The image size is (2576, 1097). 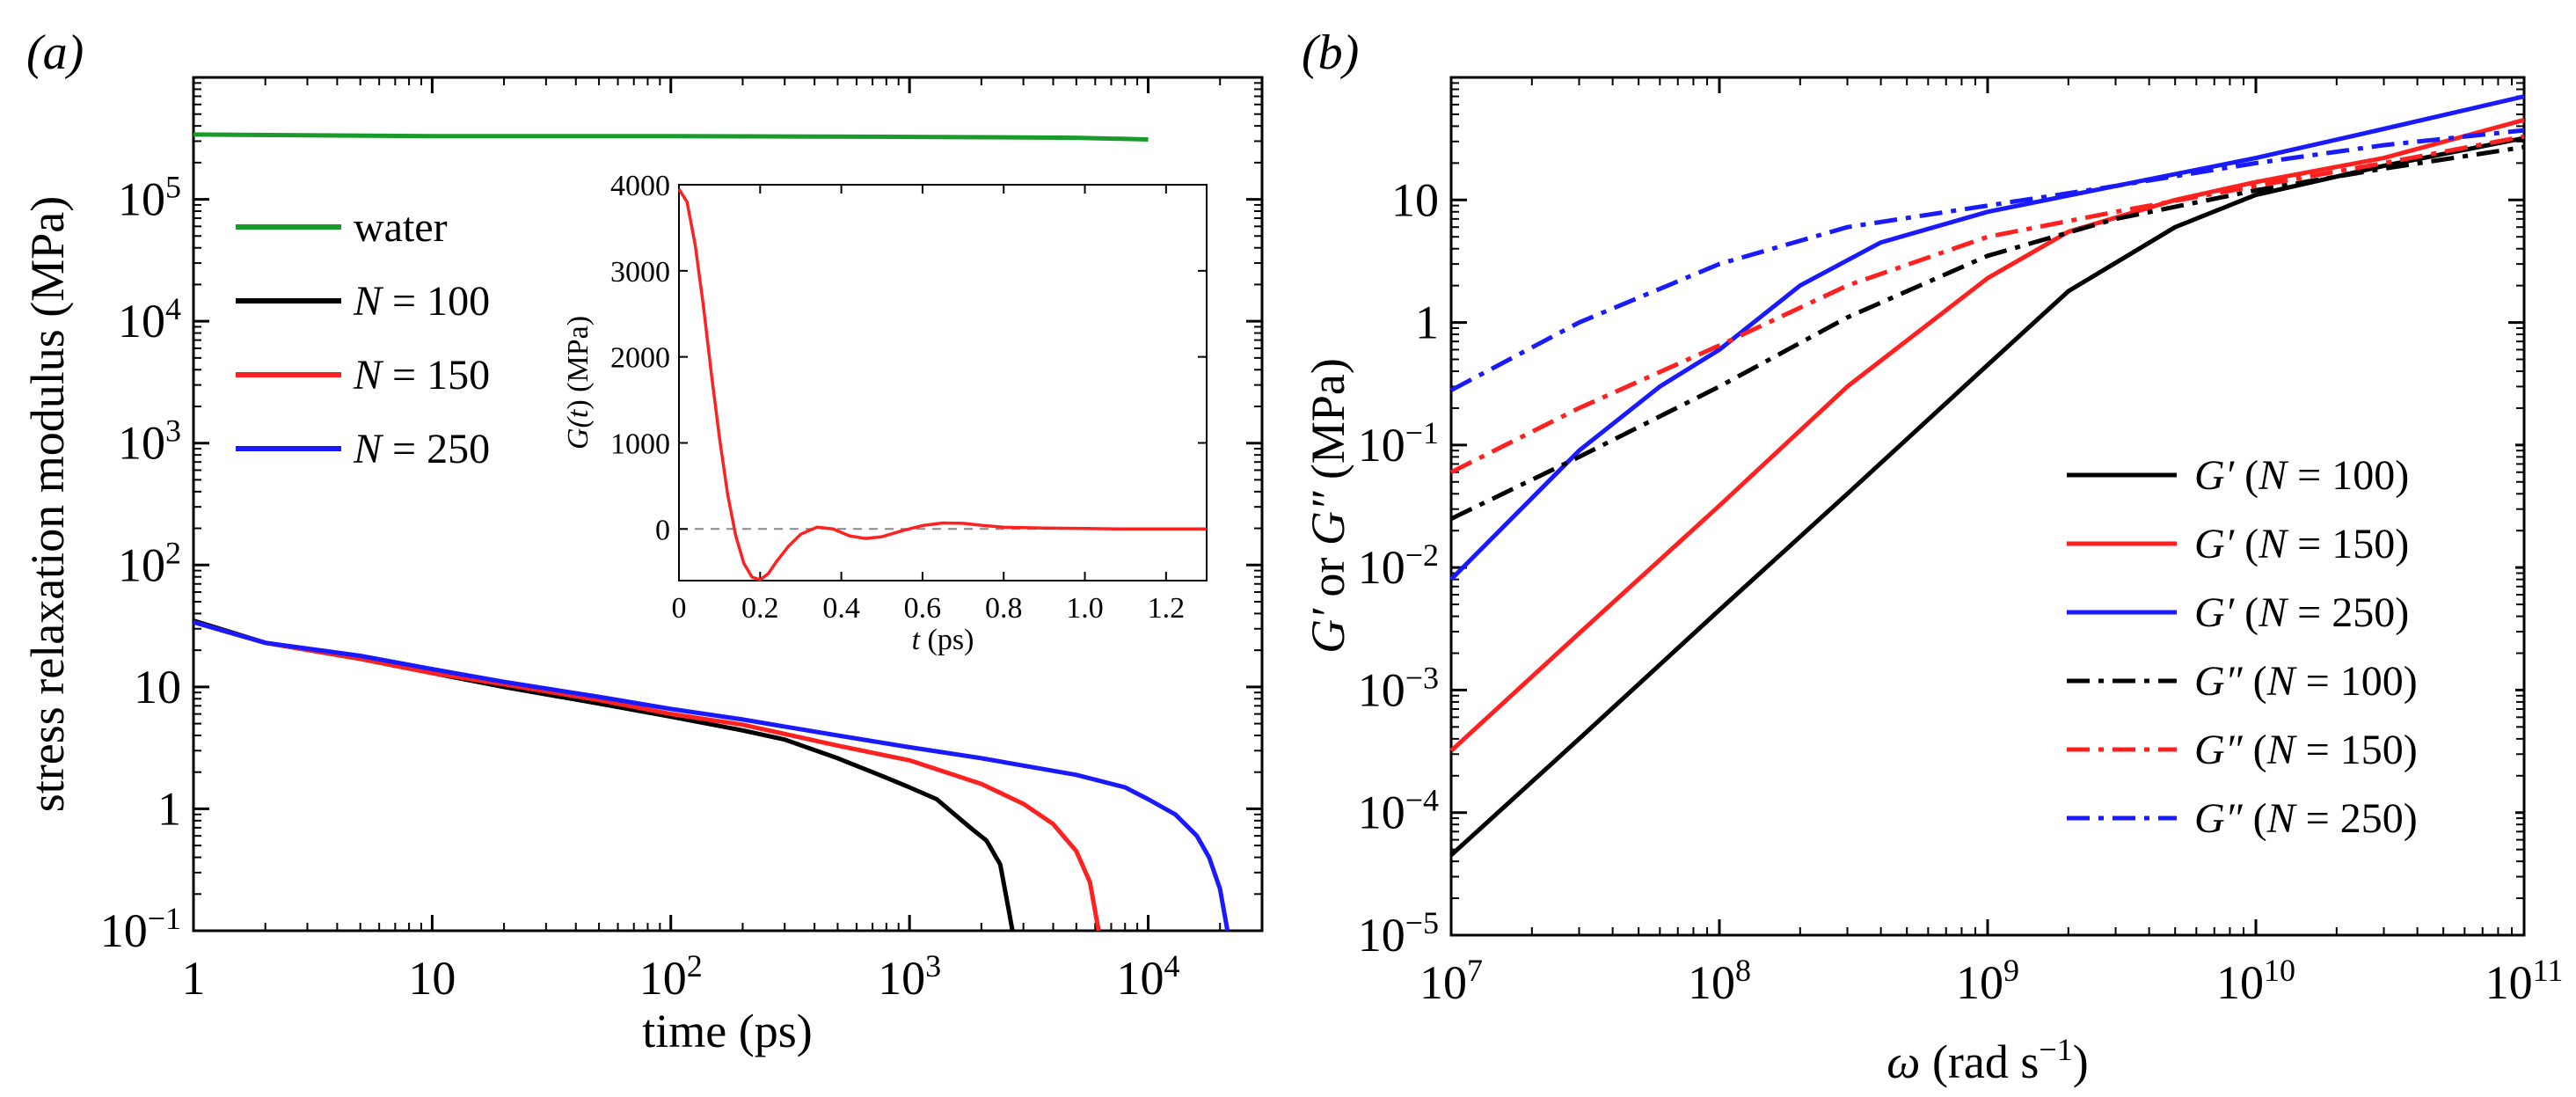 What do you see at coordinates (363, 338) in the screenshot?
I see `panel-a-legend: water N = 100 N = 150 N = 250` at bounding box center [363, 338].